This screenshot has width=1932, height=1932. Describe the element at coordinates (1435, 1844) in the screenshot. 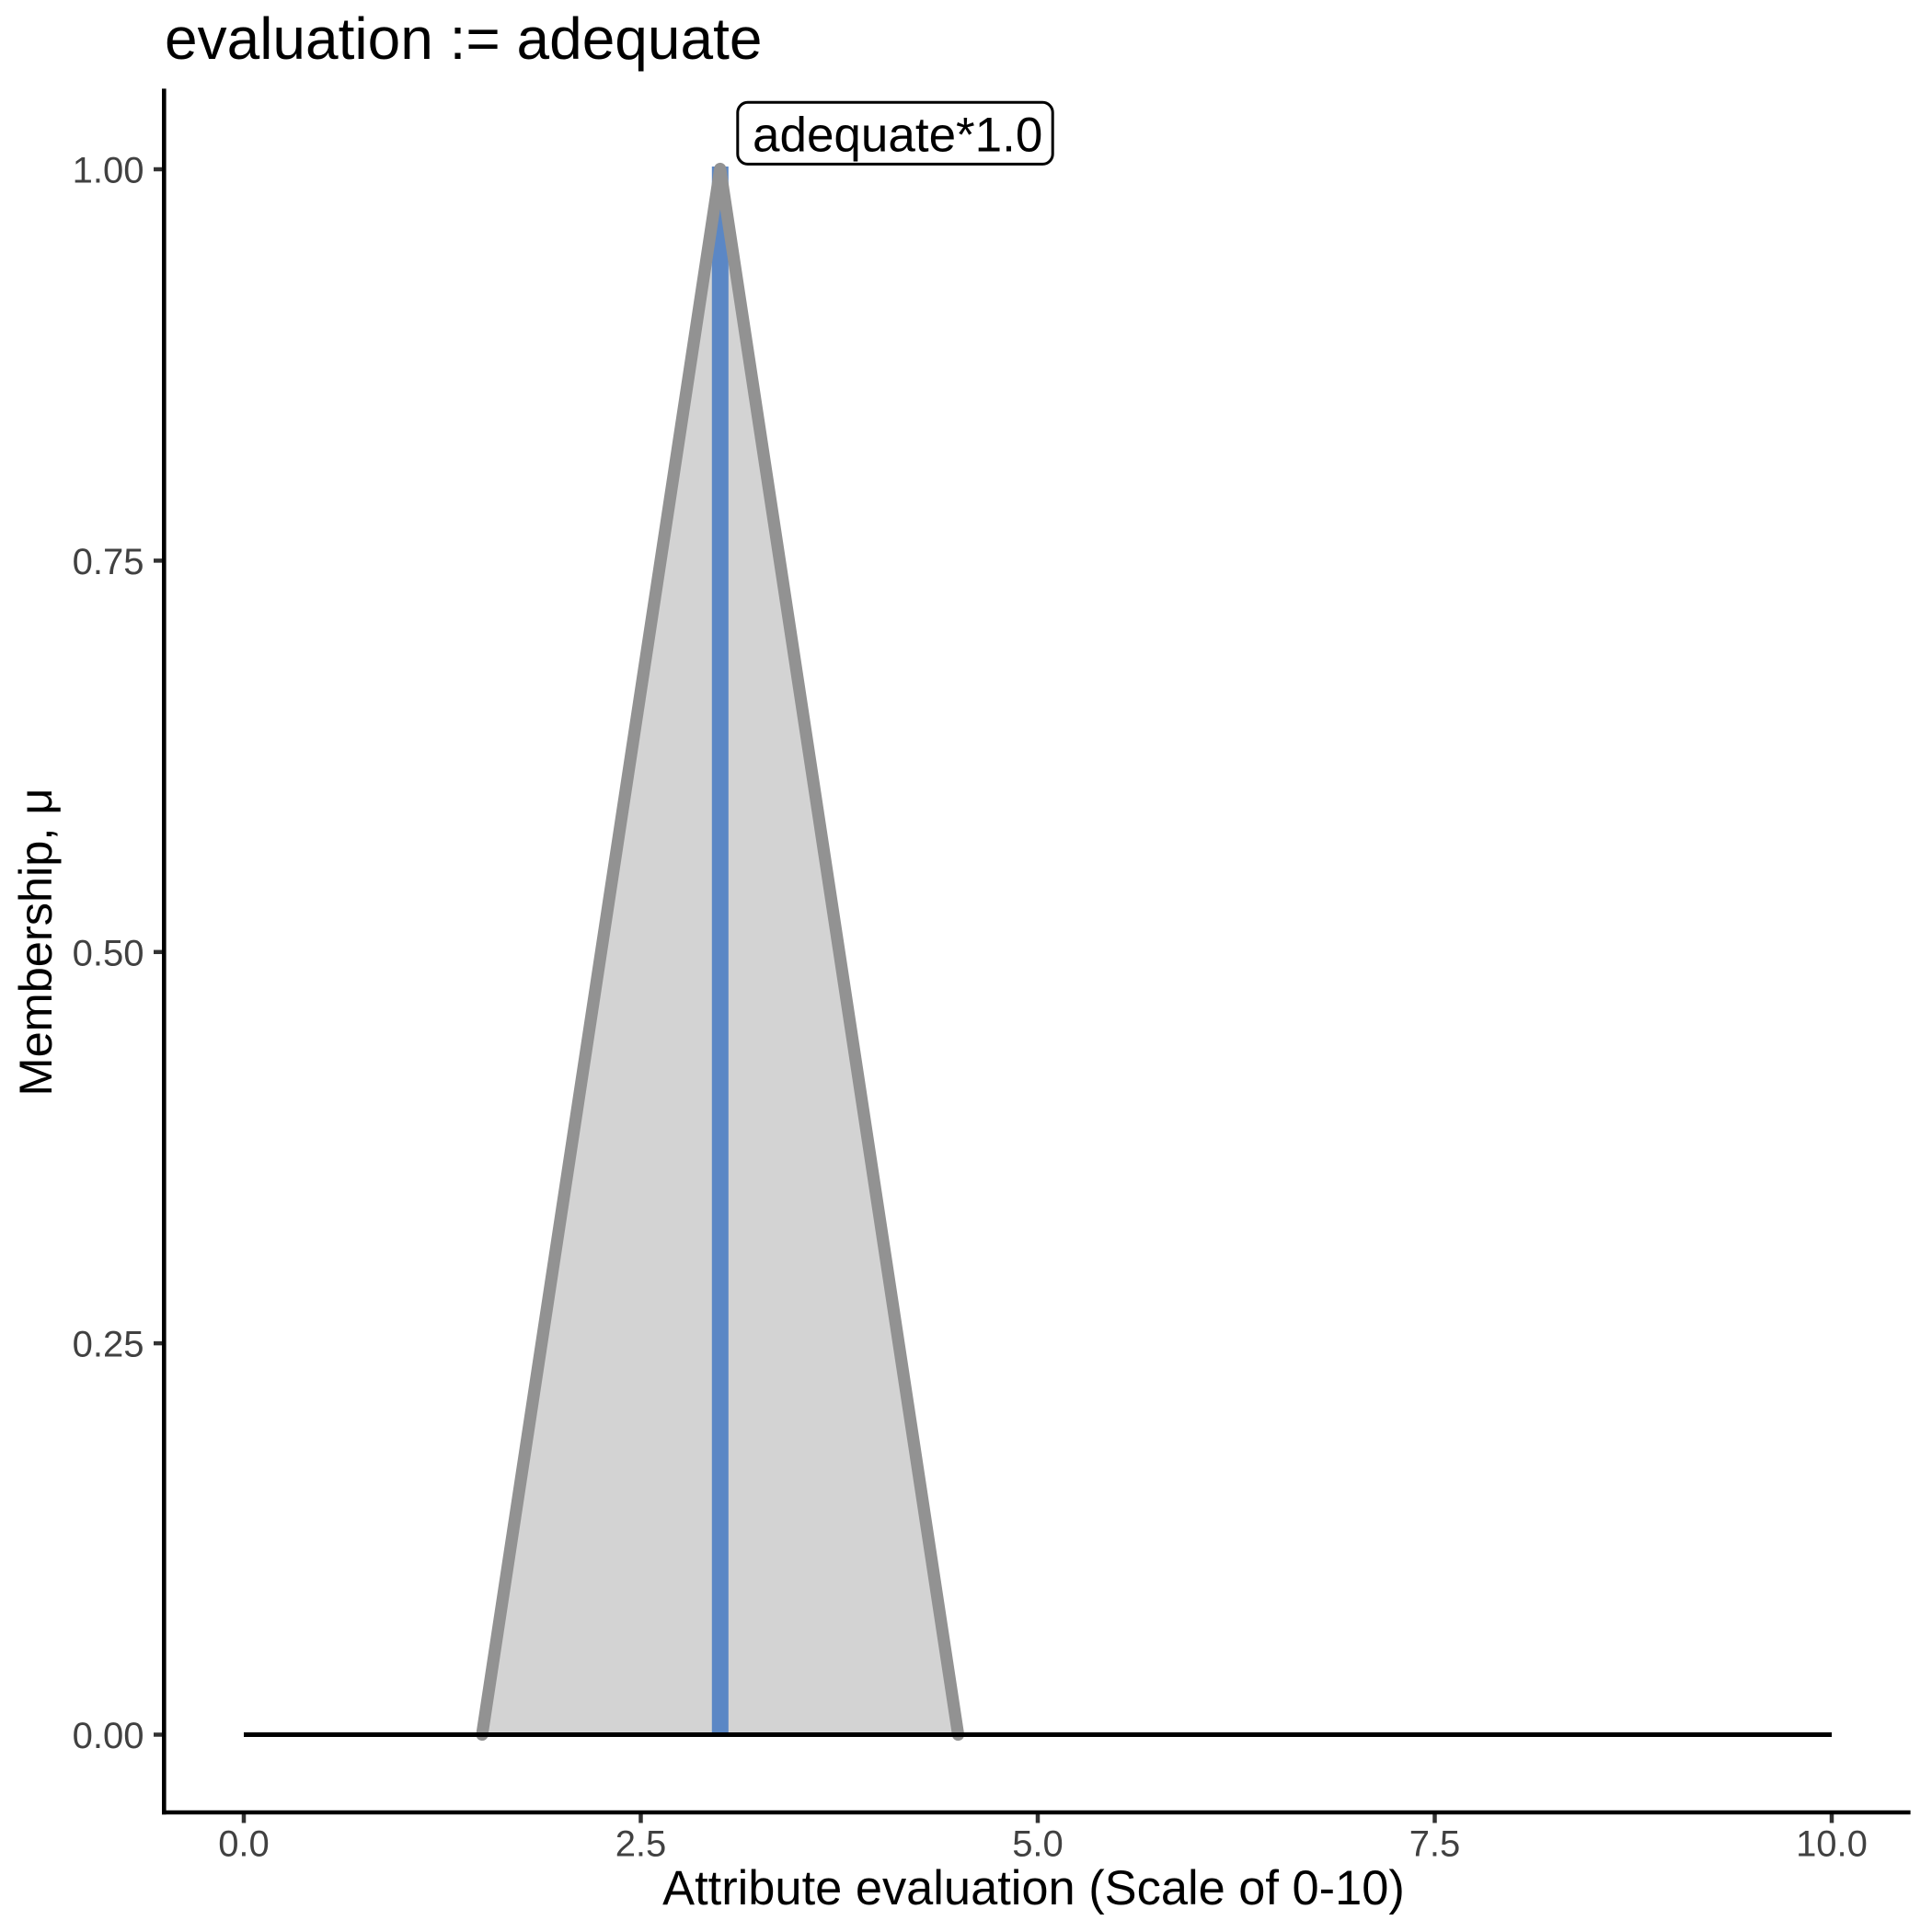

I see `svg-text: 7.5` at that location.